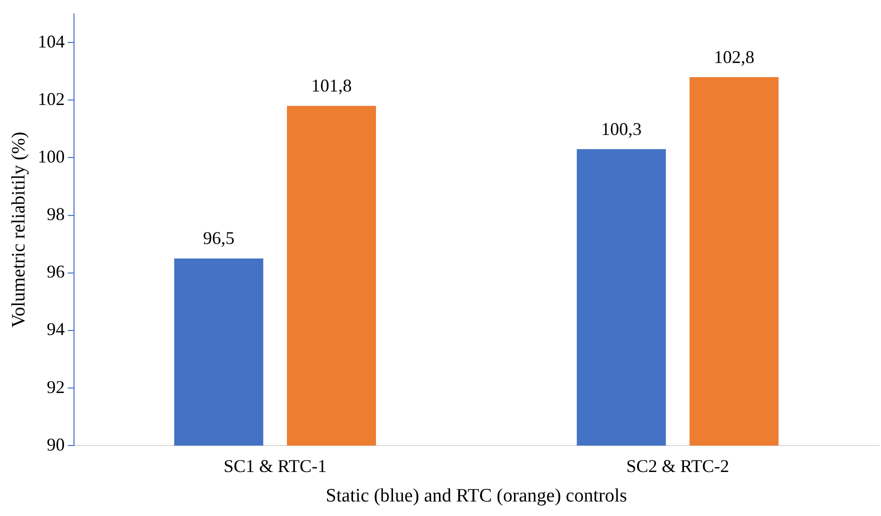 Image resolution: width=881 pixels, height=516 pixels. I want to click on data-label: 101,8, so click(331, 86).